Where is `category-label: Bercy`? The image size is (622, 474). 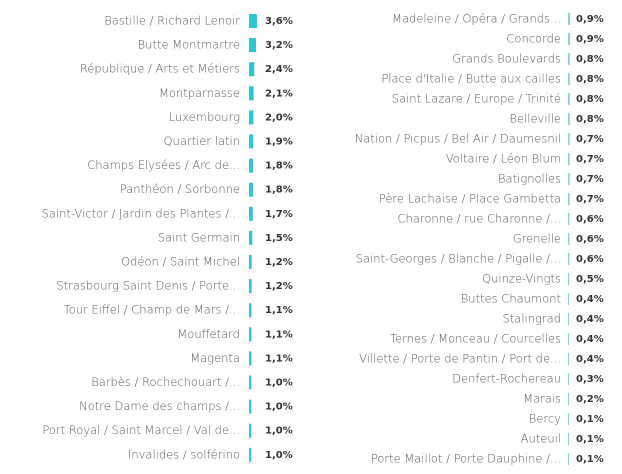 category-label: Bercy is located at coordinates (545, 419).